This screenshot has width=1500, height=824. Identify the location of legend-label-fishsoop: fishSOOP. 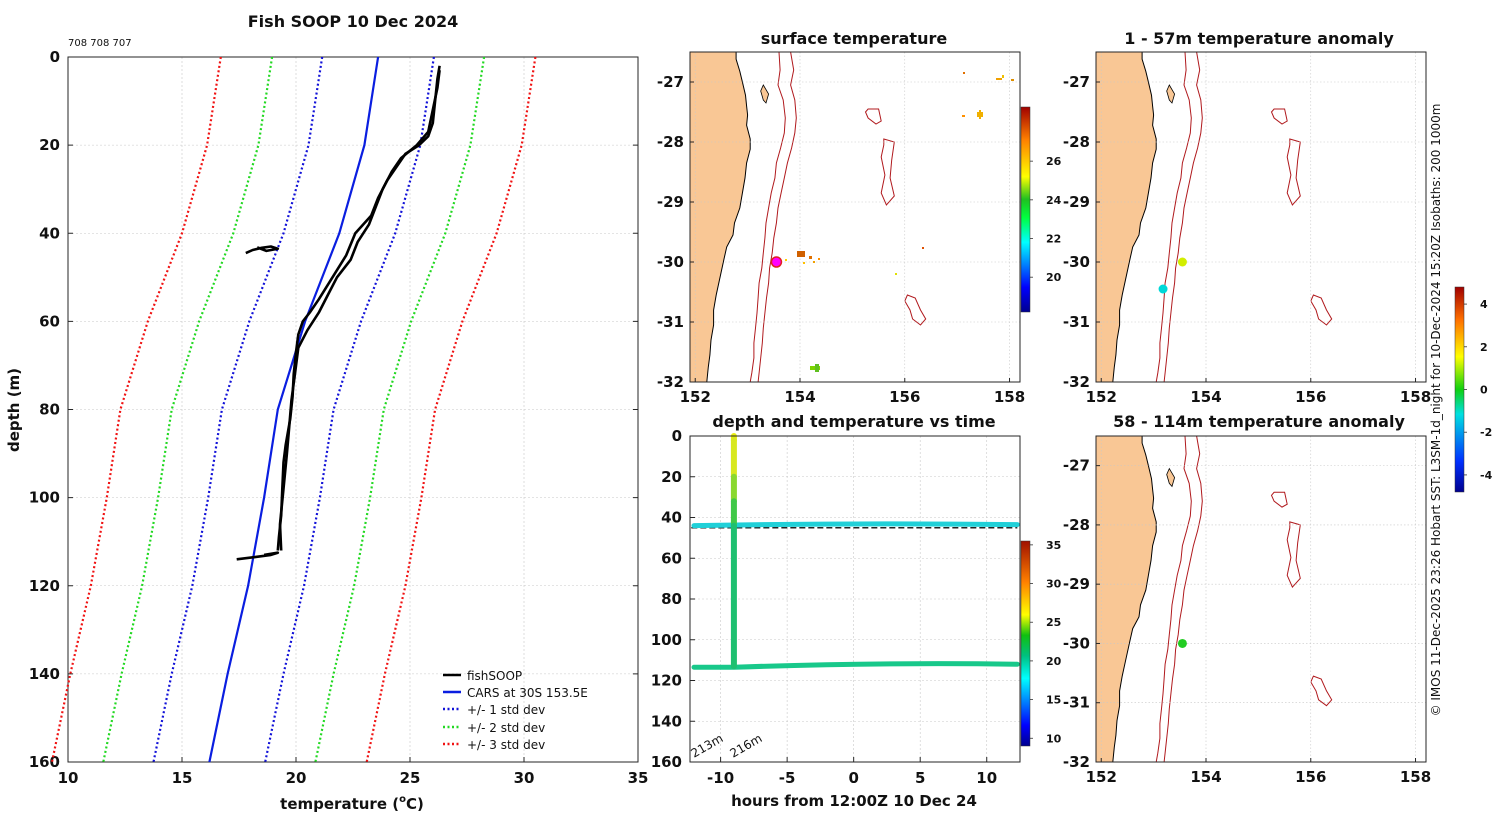
(494, 676).